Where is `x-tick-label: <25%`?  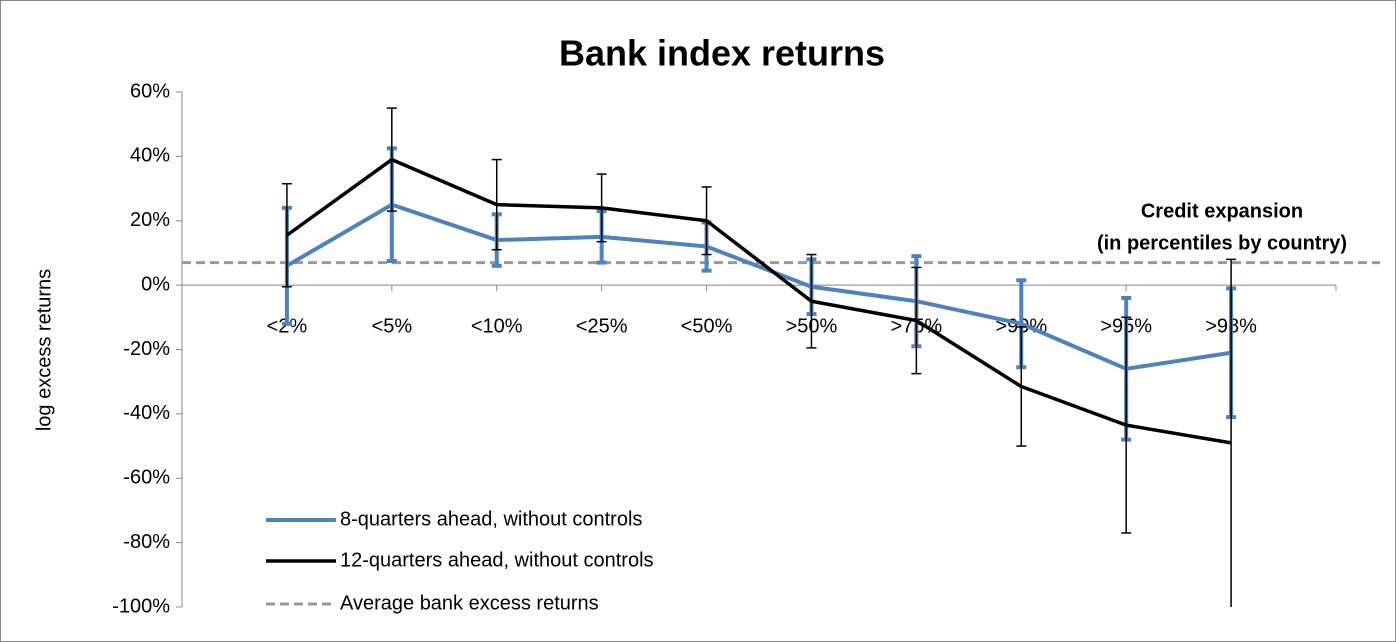 x-tick-label: <25% is located at coordinates (602, 326).